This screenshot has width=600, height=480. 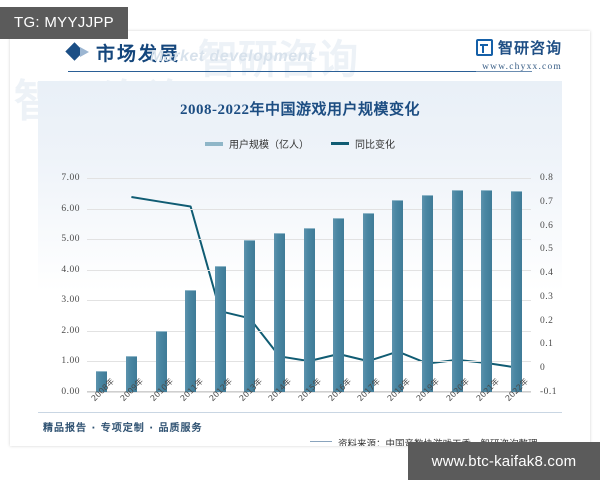 What do you see at coordinates (547, 273) in the screenshot?
I see `secondary-y-axis-tick-label: 0.4` at bounding box center [547, 273].